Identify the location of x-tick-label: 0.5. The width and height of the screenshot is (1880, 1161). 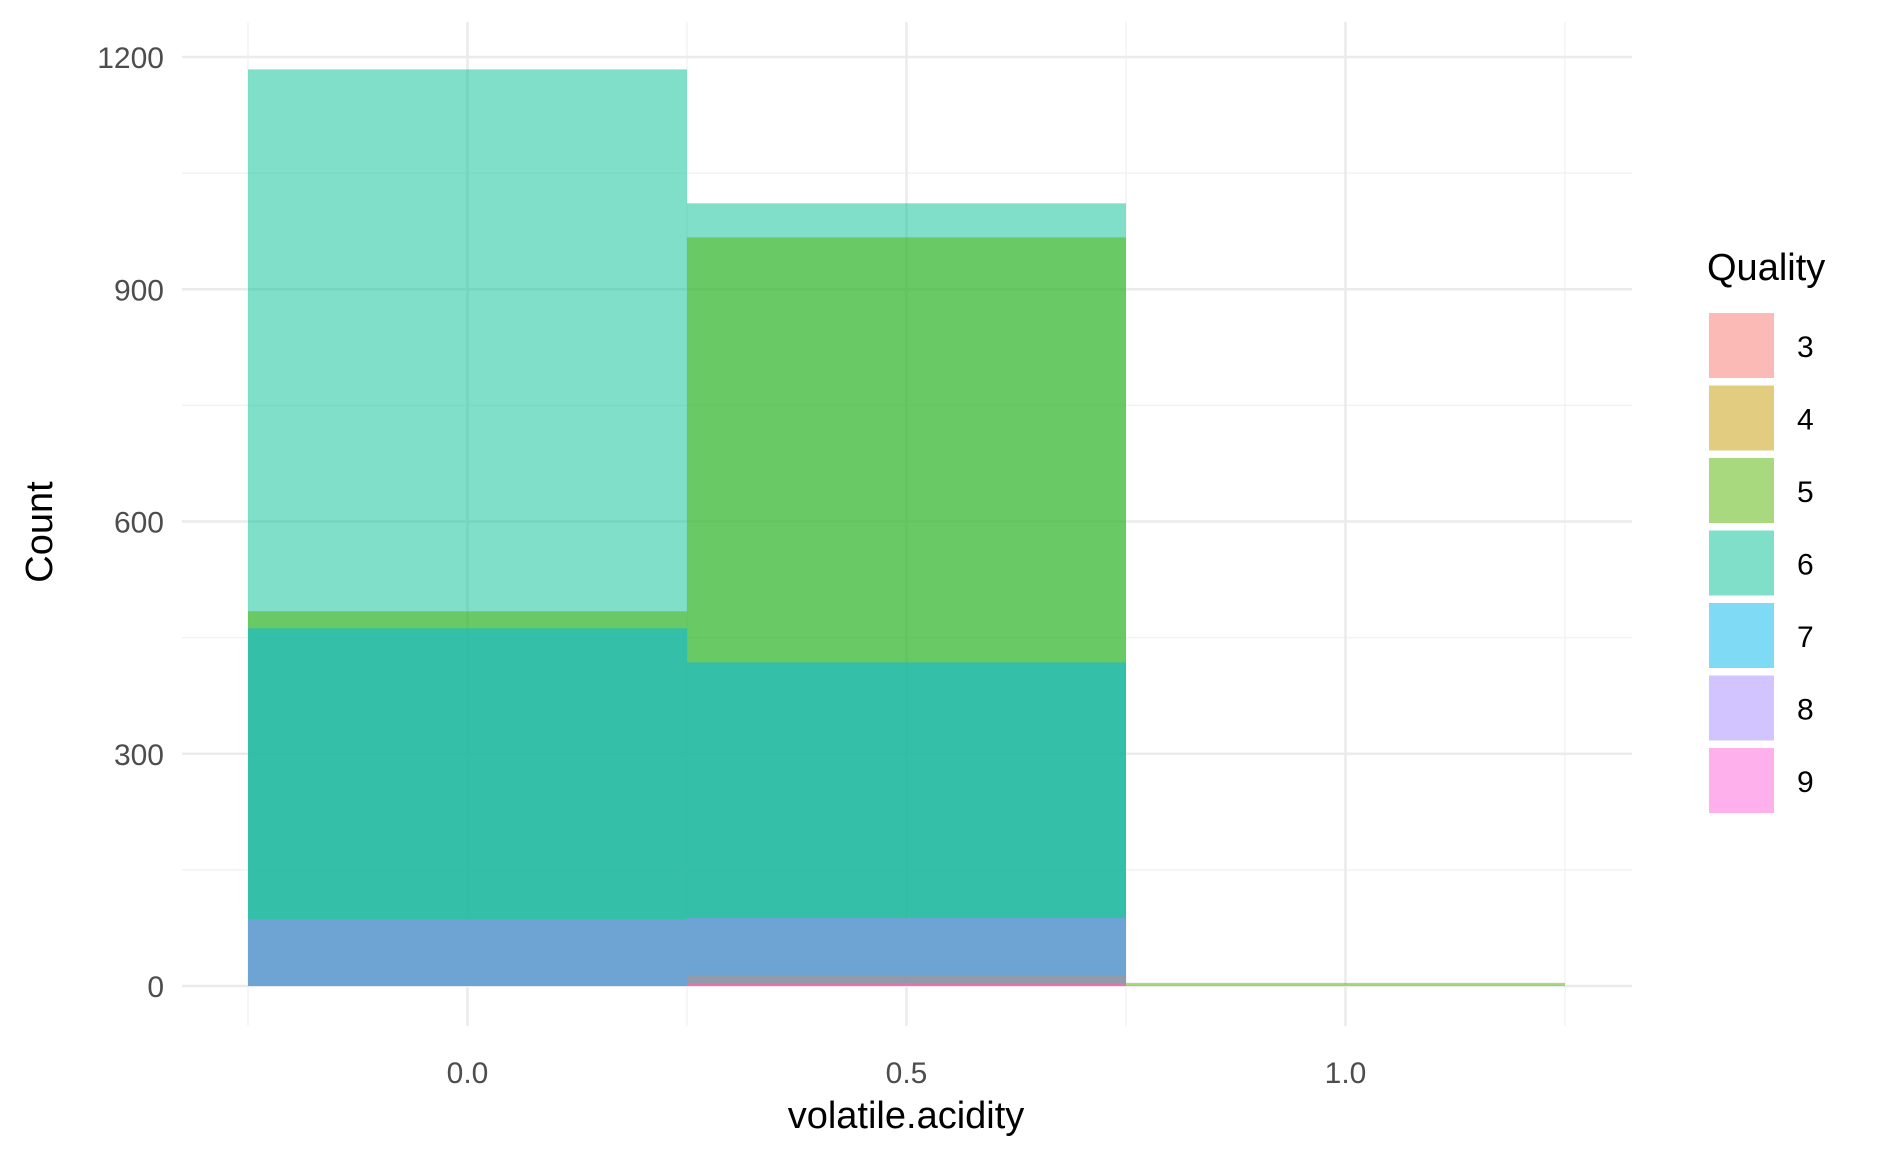
(907, 1073).